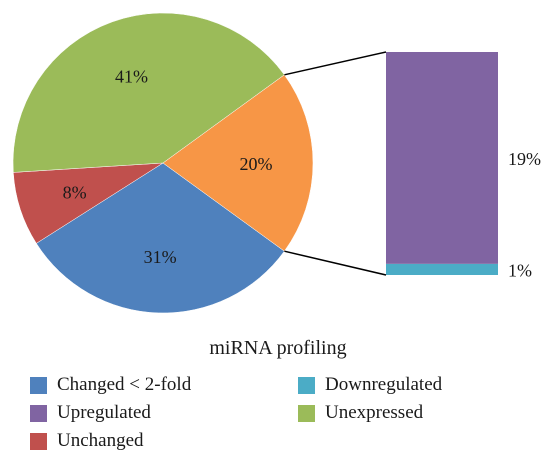  I want to click on legend-item-unchanged: Unchanged, so click(87, 441).